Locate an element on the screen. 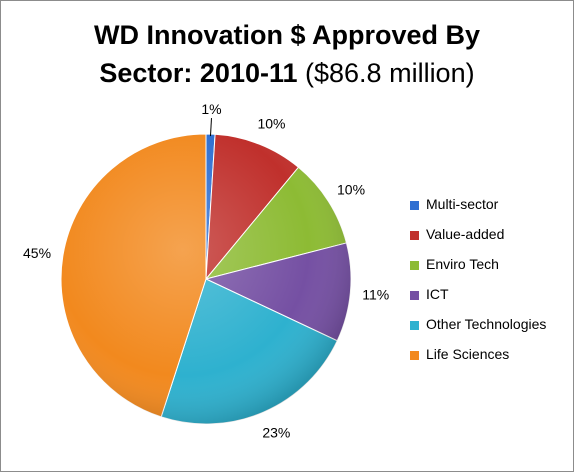 The width and height of the screenshot is (574, 472). legend-label-other-technologies: Other Technologies is located at coordinates (486, 324).